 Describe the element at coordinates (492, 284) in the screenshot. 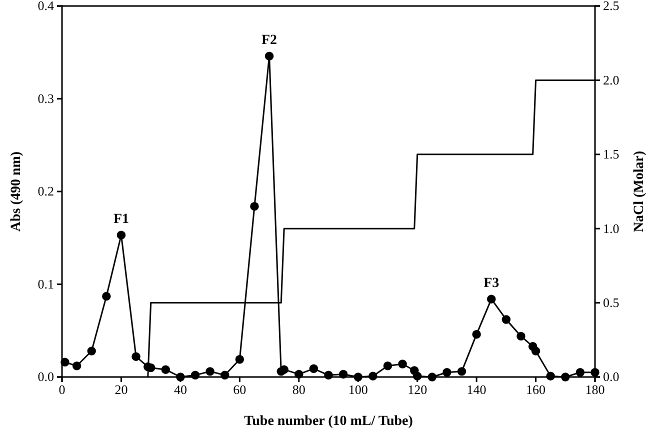

I see `annotation: F3` at that location.